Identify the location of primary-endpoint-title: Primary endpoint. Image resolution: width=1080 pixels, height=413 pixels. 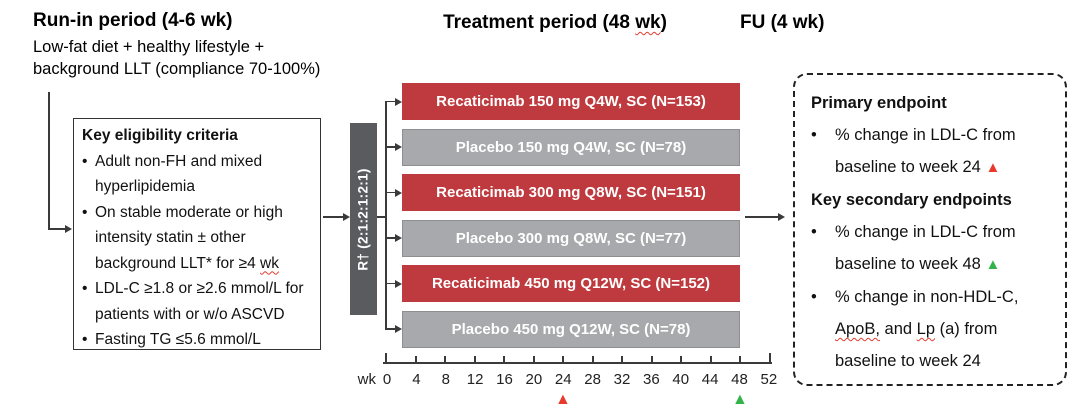
(879, 103).